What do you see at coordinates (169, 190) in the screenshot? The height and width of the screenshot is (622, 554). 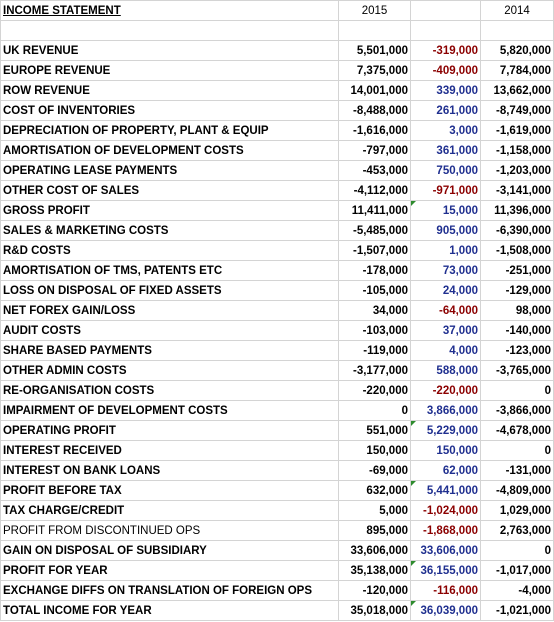 I see `row-label: OTHER COST OF SALES` at bounding box center [169, 190].